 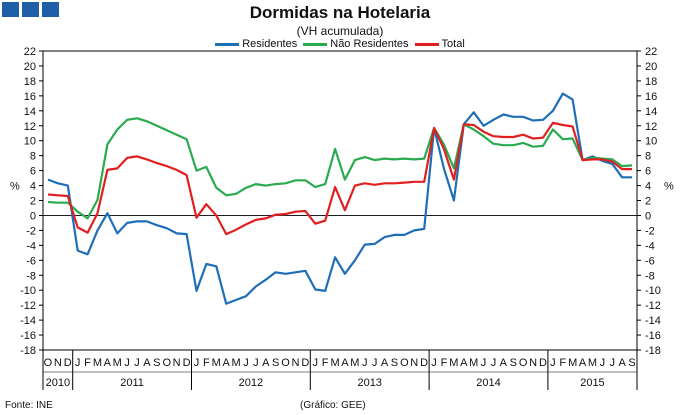 What do you see at coordinates (30, 67) in the screenshot?
I see `y-tick-label-left: 20` at bounding box center [30, 67].